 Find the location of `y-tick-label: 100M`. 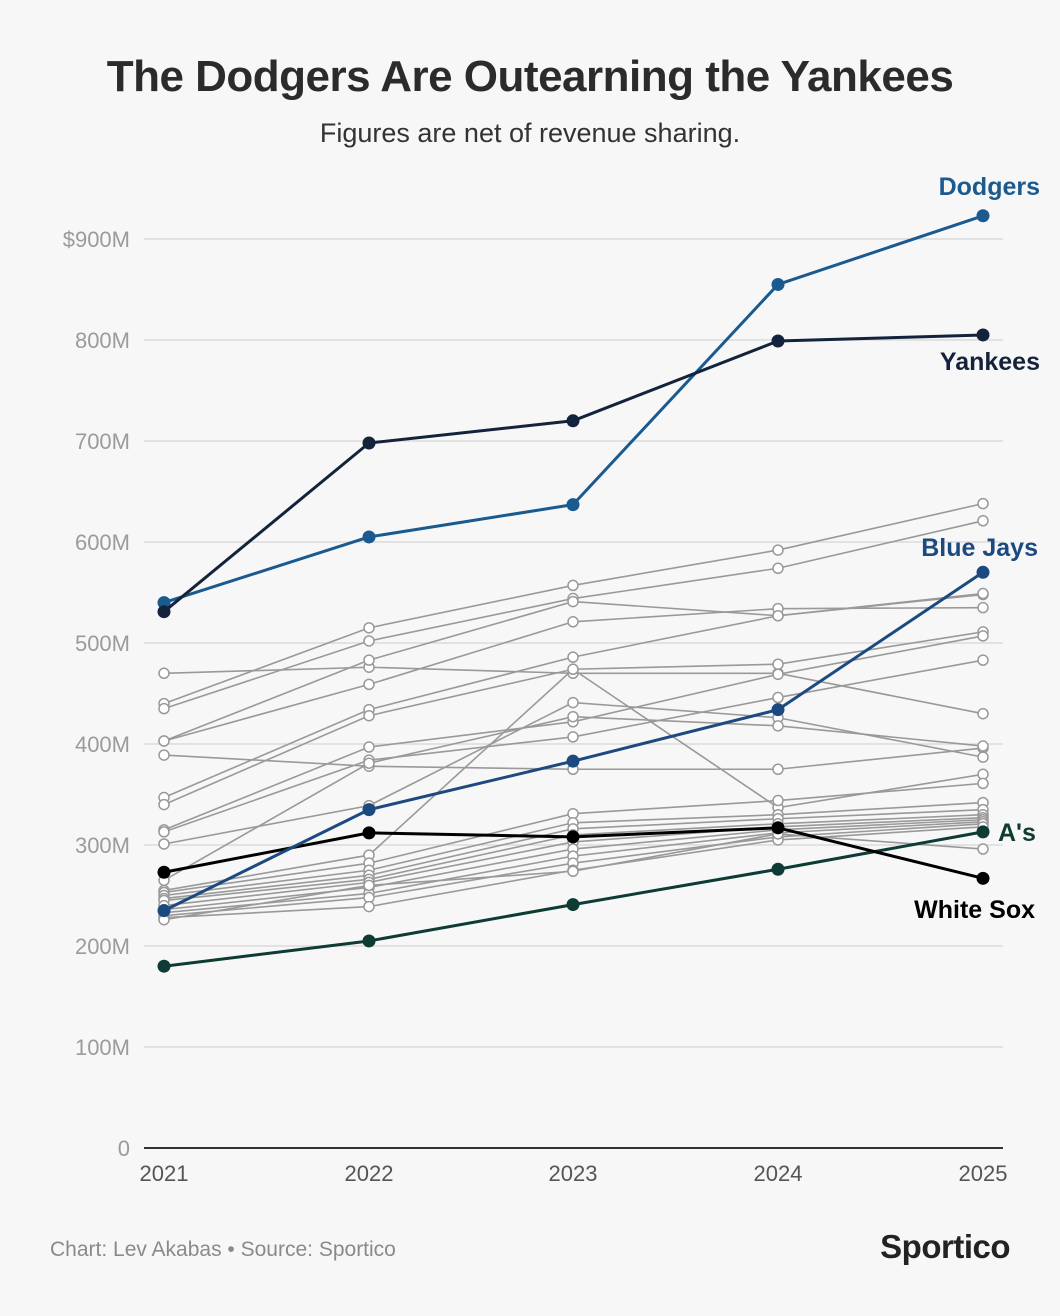

y-tick-label: 100M is located at coordinates (102, 1047).